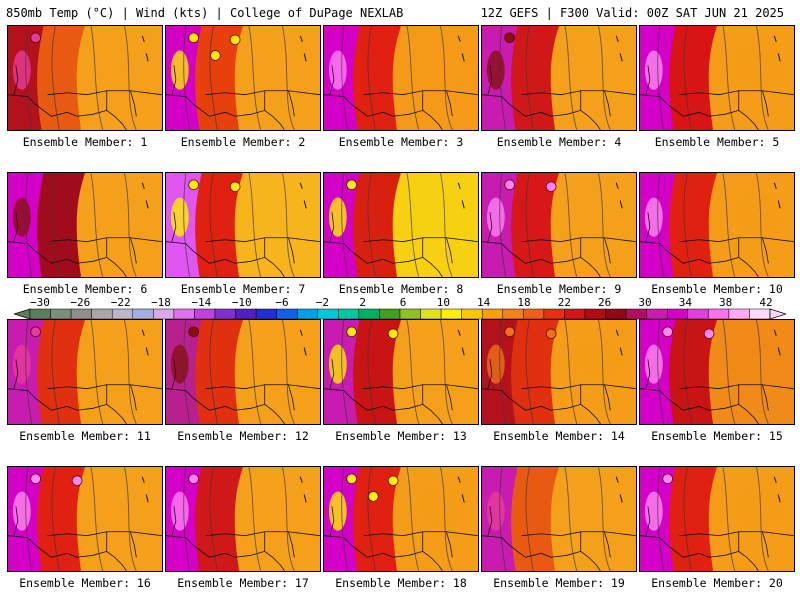 This screenshot has height=600, width=800. Describe the element at coordinates (777, 314) in the screenshot. I see `colorbar-high-arrow` at that location.